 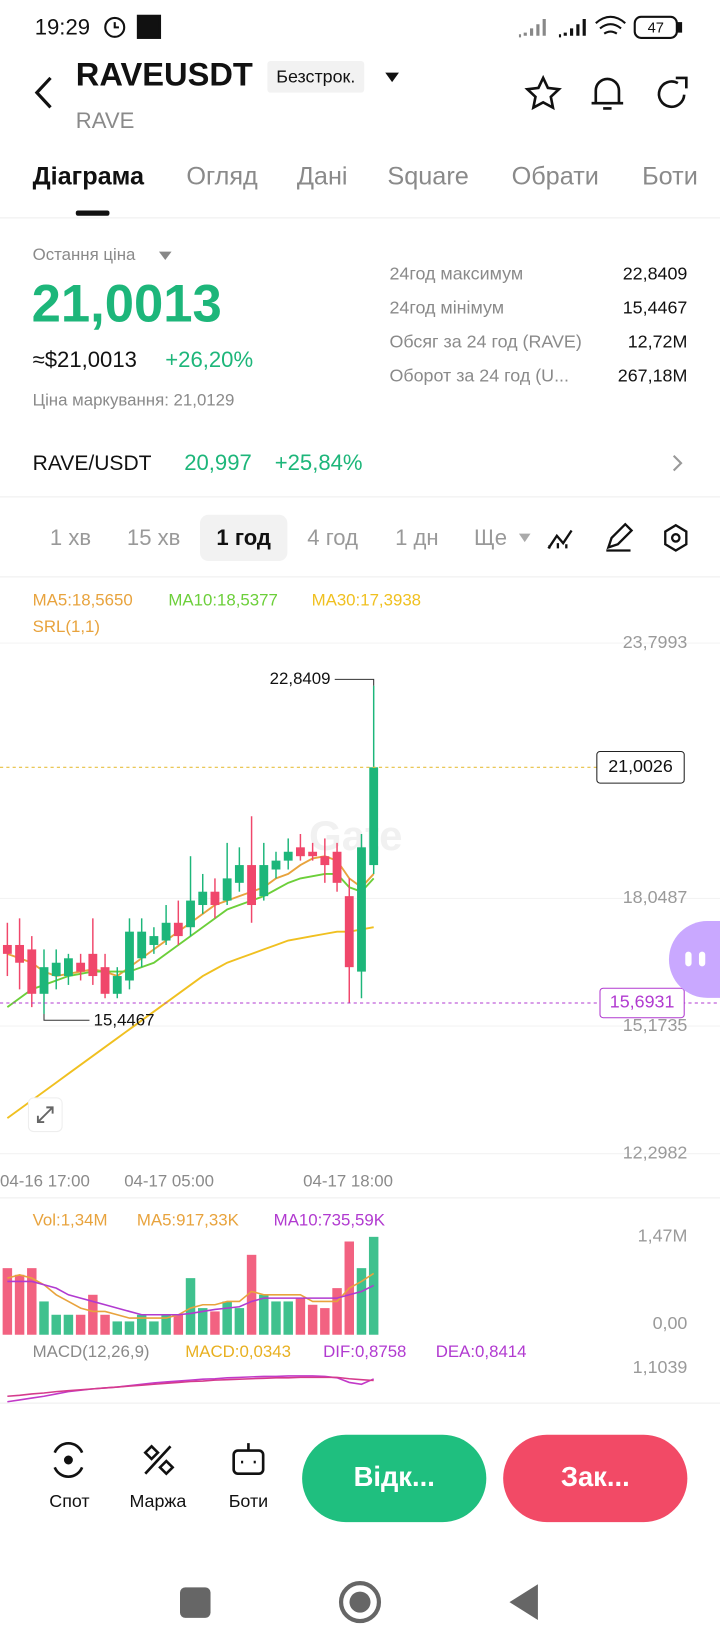 What do you see at coordinates (676, 537) in the screenshot?
I see `settings` at bounding box center [676, 537].